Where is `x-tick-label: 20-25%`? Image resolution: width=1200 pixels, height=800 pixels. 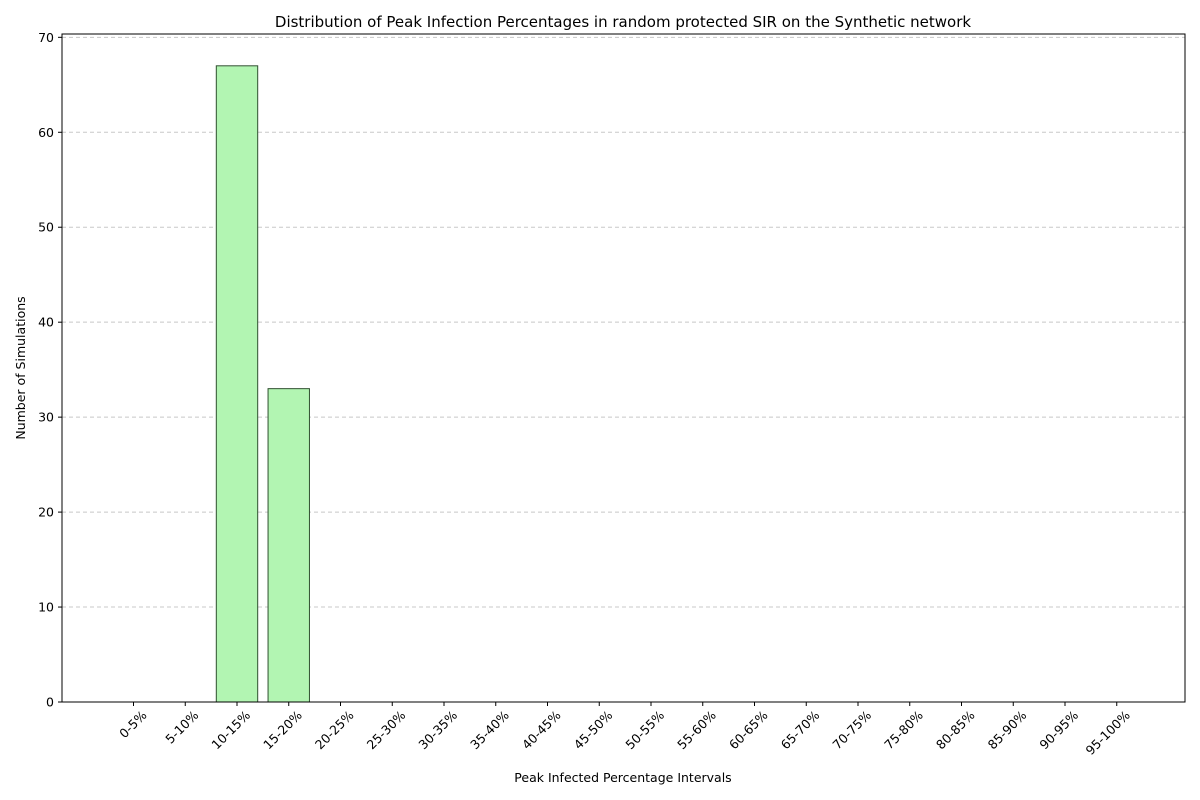 x-tick-label: 20-25% is located at coordinates (334, 729).